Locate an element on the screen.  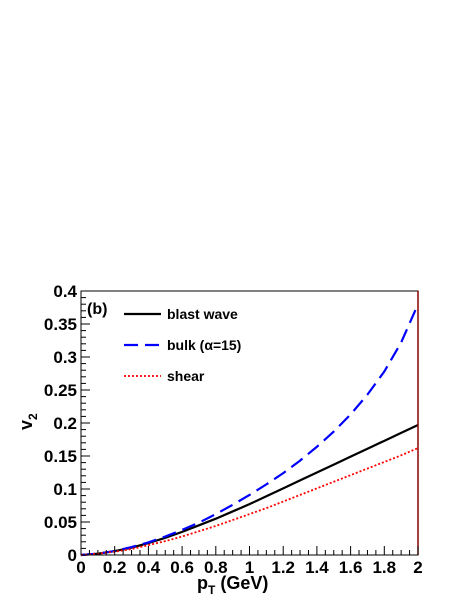
x-axis-title-main: p is located at coordinates (202, 583).